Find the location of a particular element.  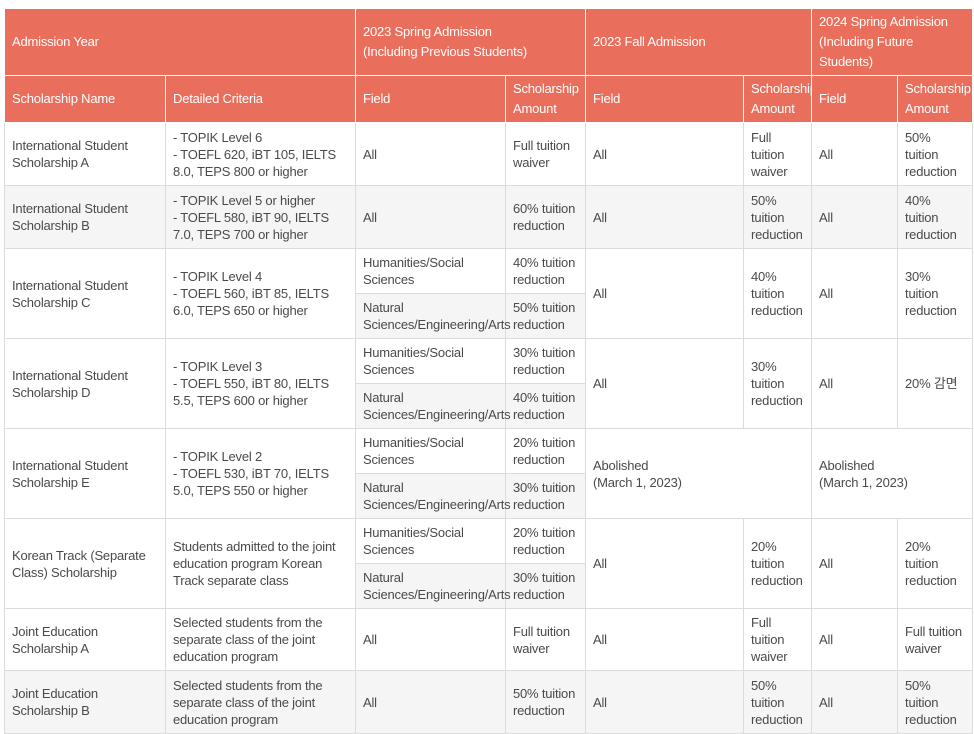

header-amount-fall2023: Scholarship Amount is located at coordinates (778, 99).